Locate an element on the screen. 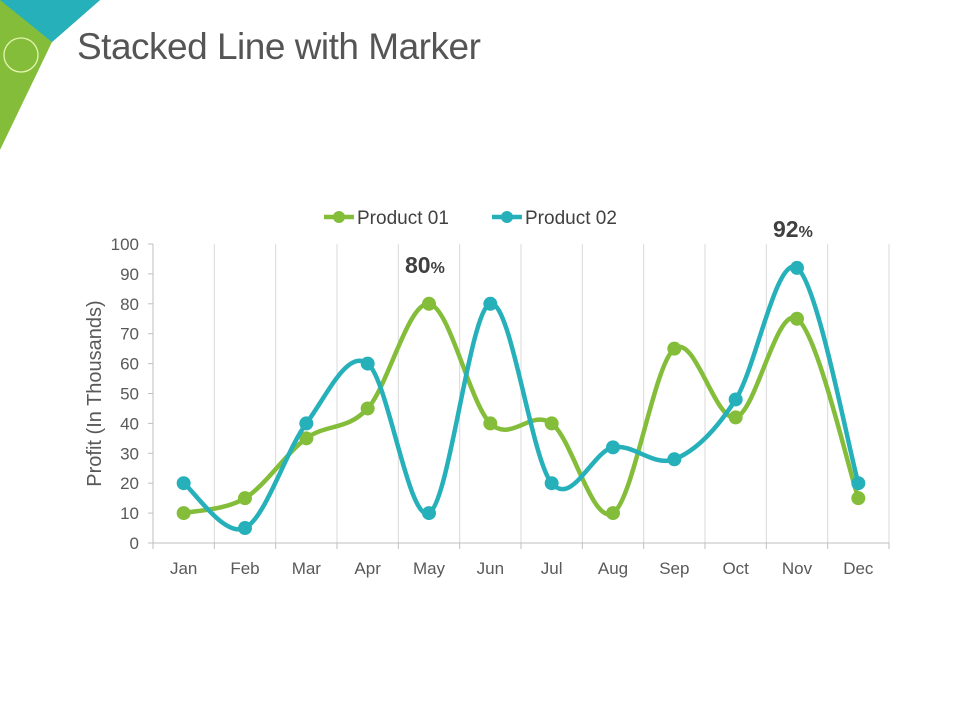 This screenshot has width=960, height=720. x-tick-label: Jul is located at coordinates (552, 568).